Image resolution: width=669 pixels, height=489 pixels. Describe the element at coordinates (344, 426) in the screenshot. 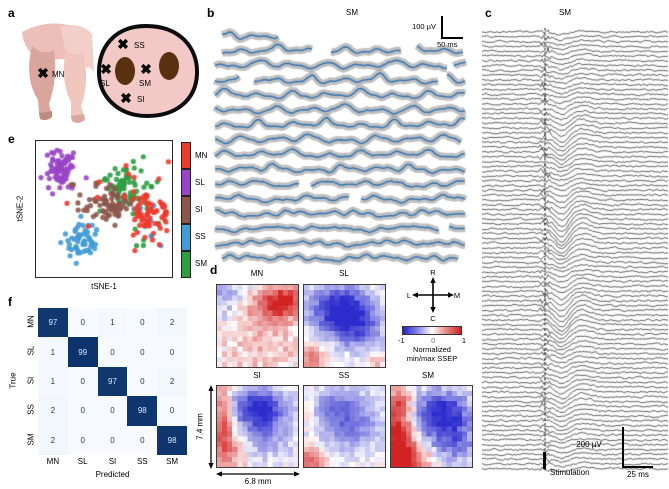

I see `heatmap-ss` at that location.